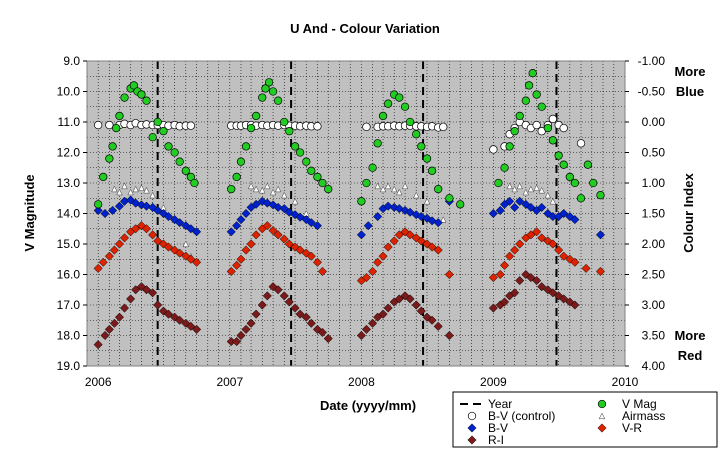 This screenshot has width=723, height=451. What do you see at coordinates (654, 305) in the screenshot?
I see `right-tick-label: 3.00` at bounding box center [654, 305].